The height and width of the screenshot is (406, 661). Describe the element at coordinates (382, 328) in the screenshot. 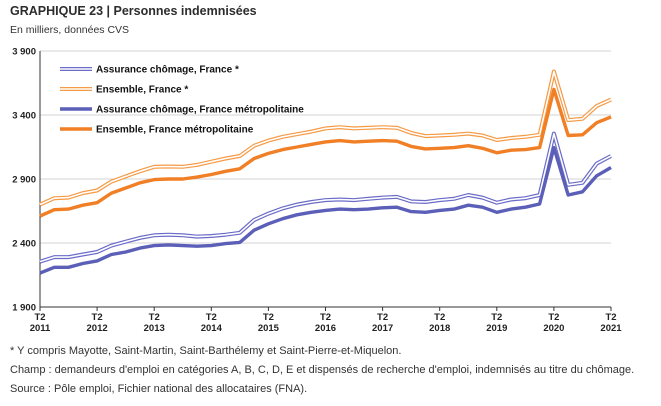

I see `x-tick-label: 2017` at that location.